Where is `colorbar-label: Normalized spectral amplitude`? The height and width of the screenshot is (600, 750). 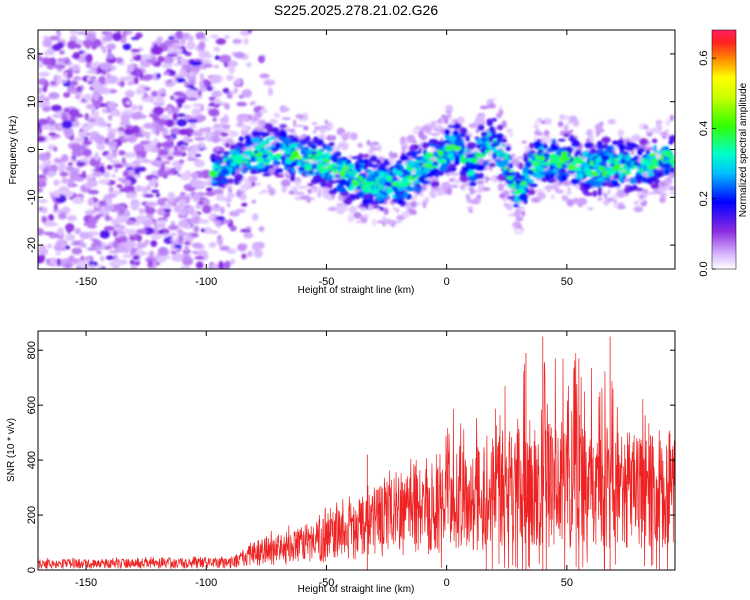
colorbar-label: Normalized spectral amplitude is located at coordinates (743, 149).